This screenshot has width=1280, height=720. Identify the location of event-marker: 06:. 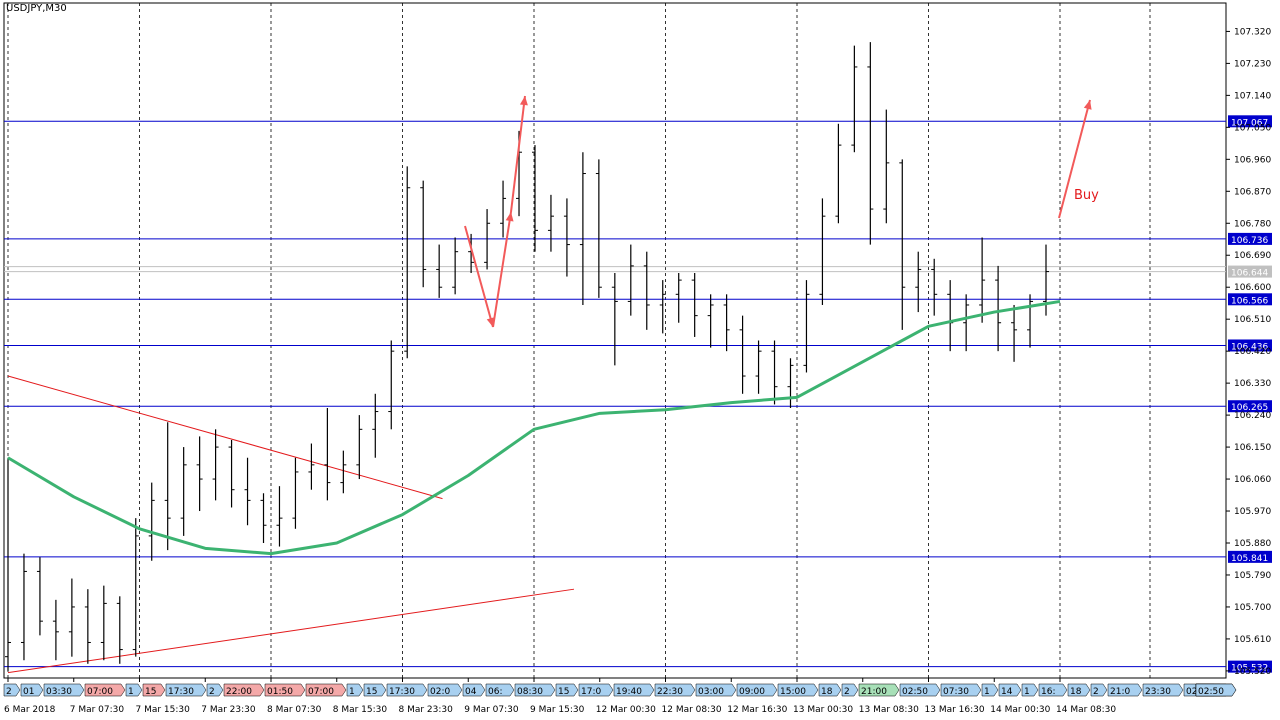
(500, 690).